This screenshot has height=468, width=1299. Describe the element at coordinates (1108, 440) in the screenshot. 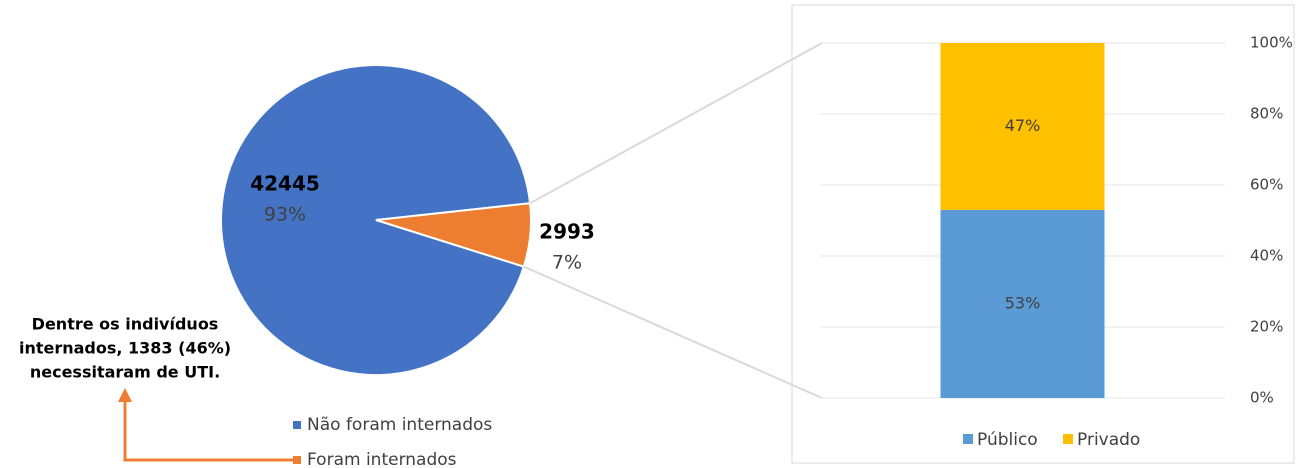

I see `legend-label: Privado` at that location.